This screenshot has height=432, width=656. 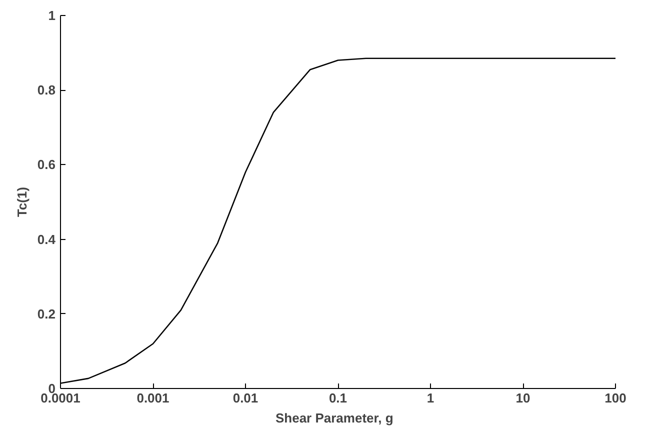 What do you see at coordinates (52, 15) in the screenshot?
I see `y-tick-label: 1` at bounding box center [52, 15].